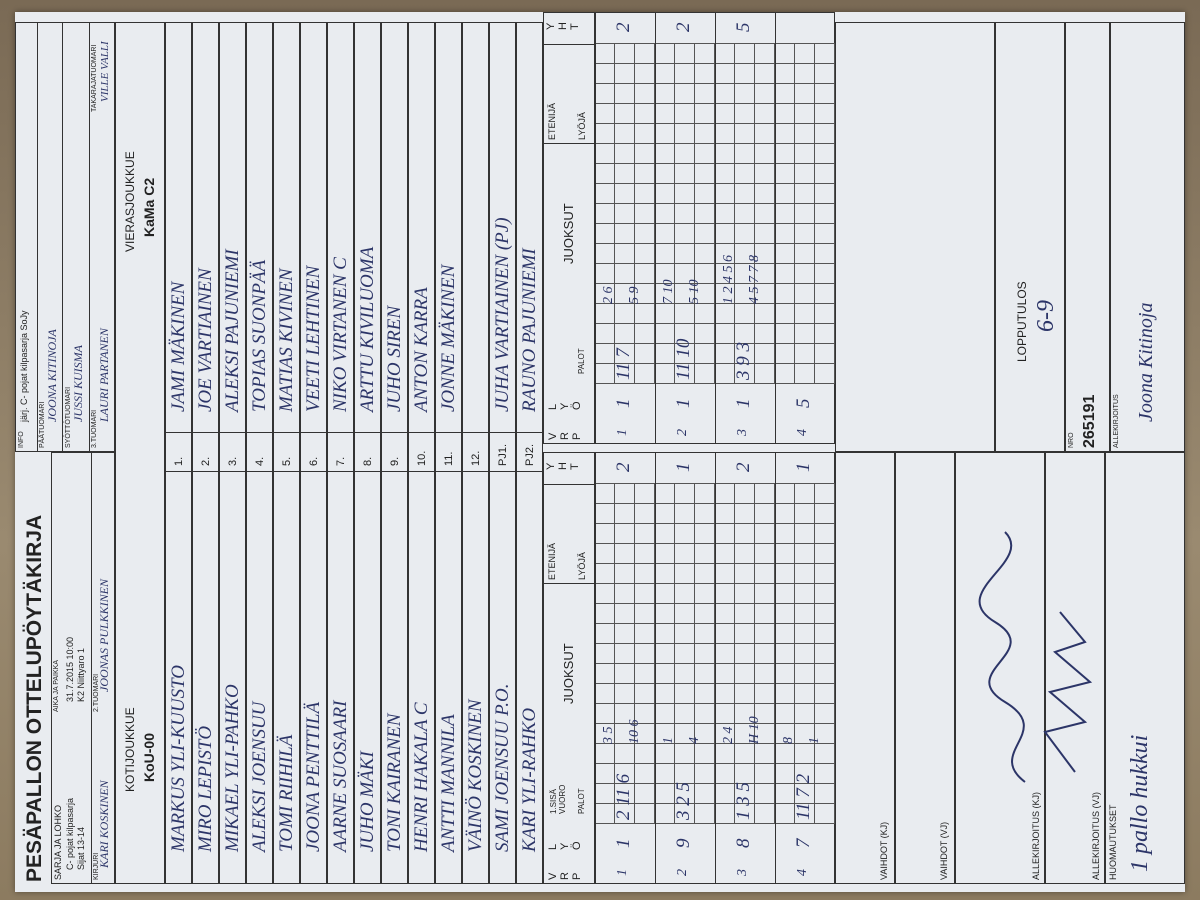 Image resolution: width=1200 pixels, height=900 pixels. Describe the element at coordinates (1030, 237) in the screenshot. I see `result-box` at that location.